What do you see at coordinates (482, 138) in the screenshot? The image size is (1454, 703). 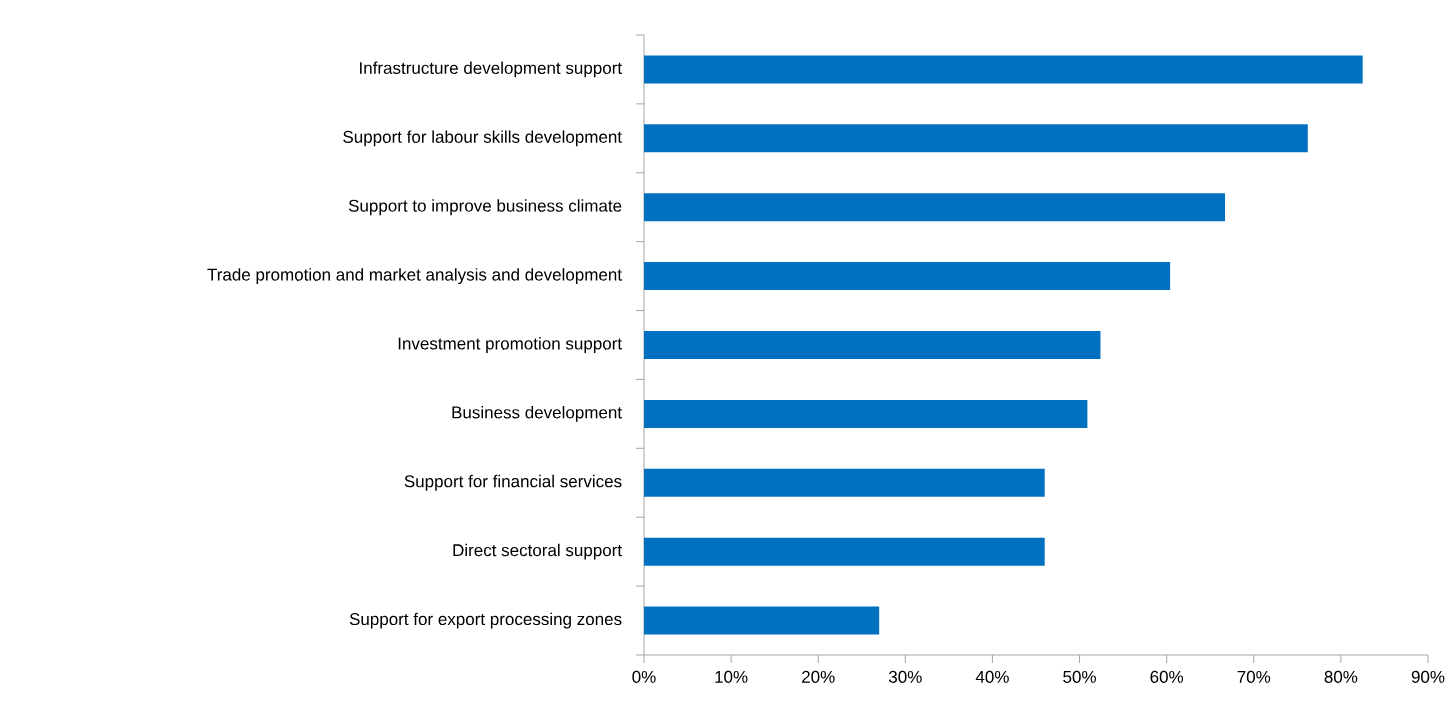 I see `y-tick-label: Support for labour skills development` at bounding box center [482, 138].